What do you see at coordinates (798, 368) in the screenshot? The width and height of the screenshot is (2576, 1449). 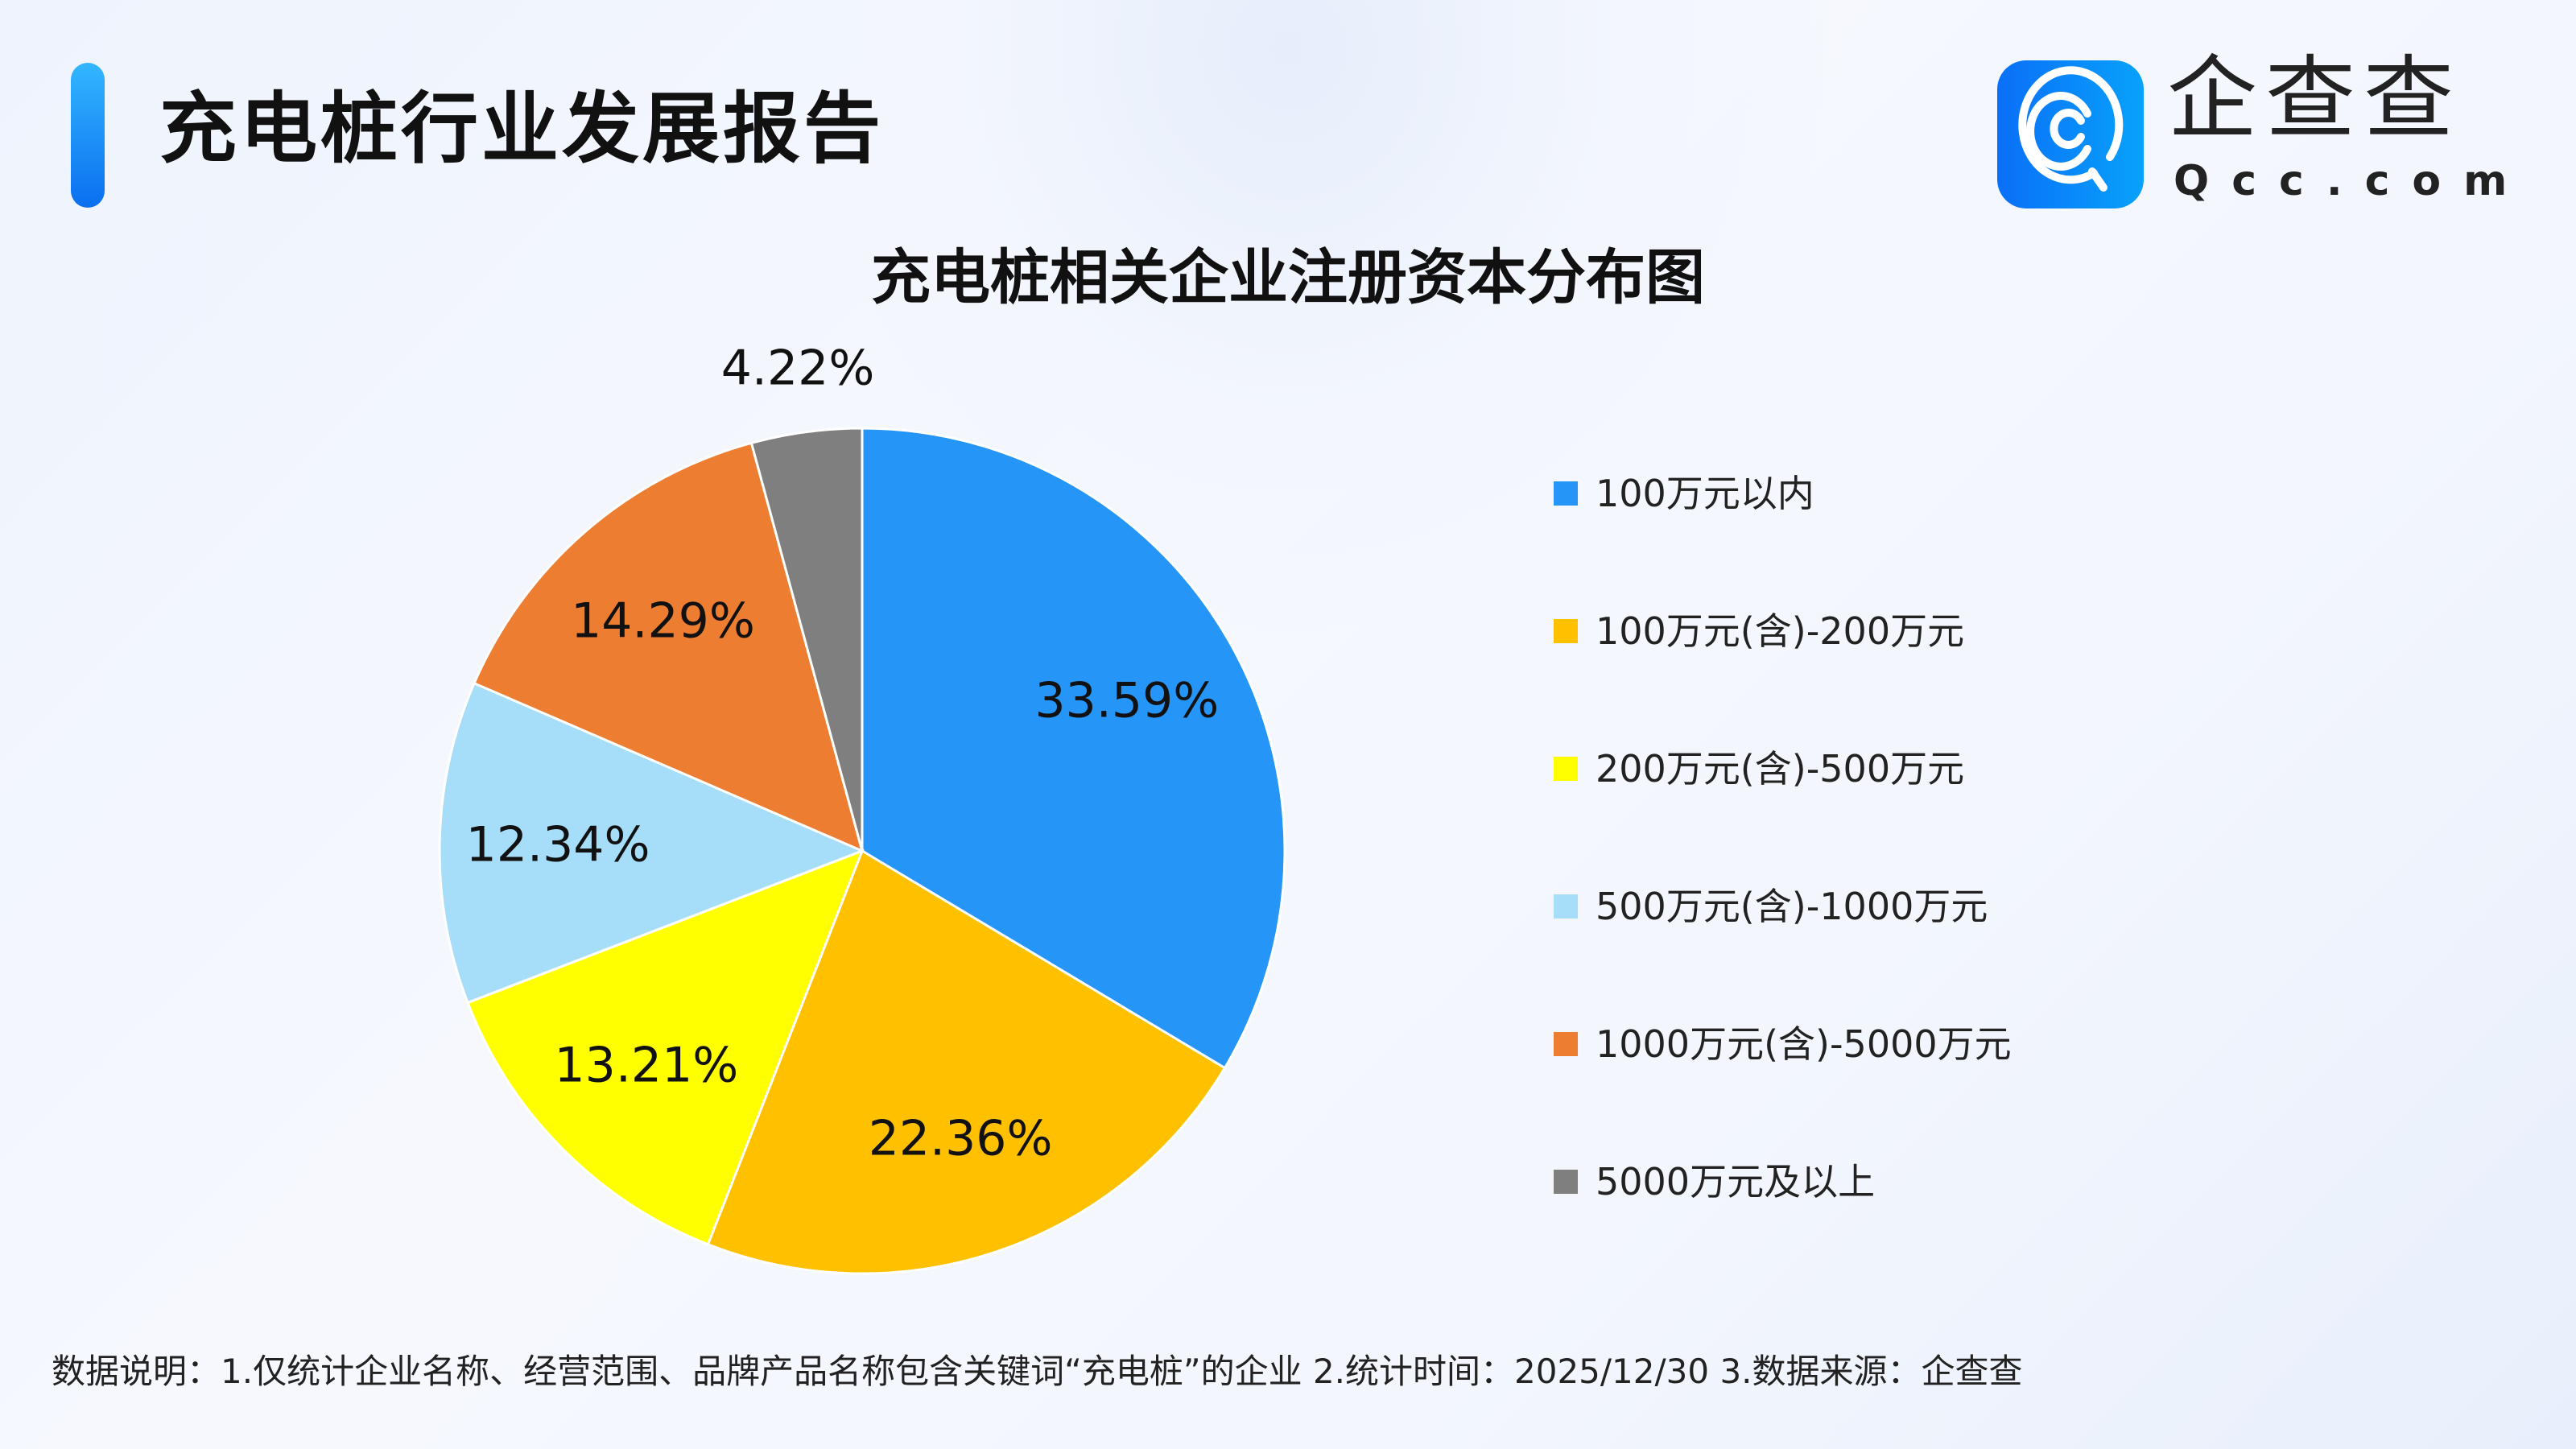 I see `data-label: 4.22%` at bounding box center [798, 368].